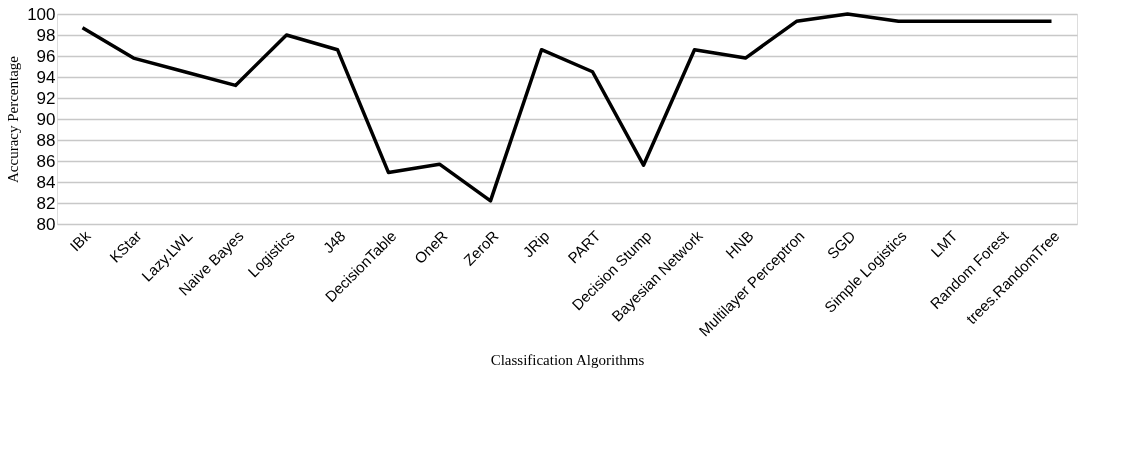  What do you see at coordinates (46, 98) in the screenshot?
I see `y-tick-label: 92` at bounding box center [46, 98].